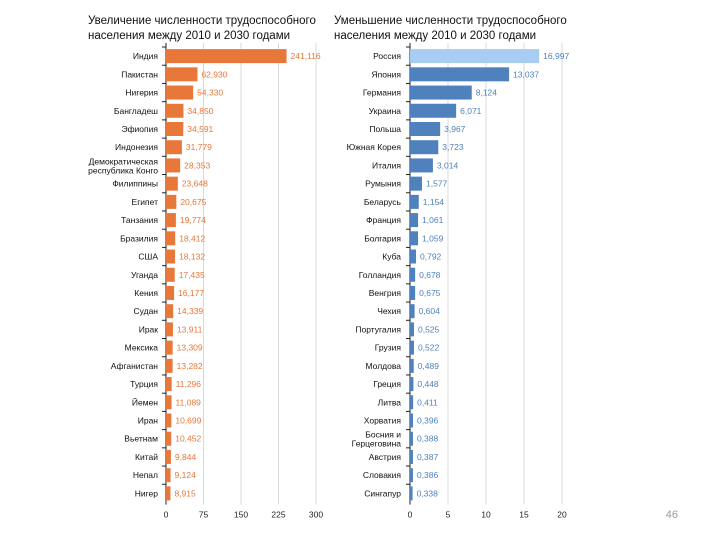  What do you see at coordinates (204, 515) in the screenshot?
I see `left-x-tick-label: 75` at bounding box center [204, 515].